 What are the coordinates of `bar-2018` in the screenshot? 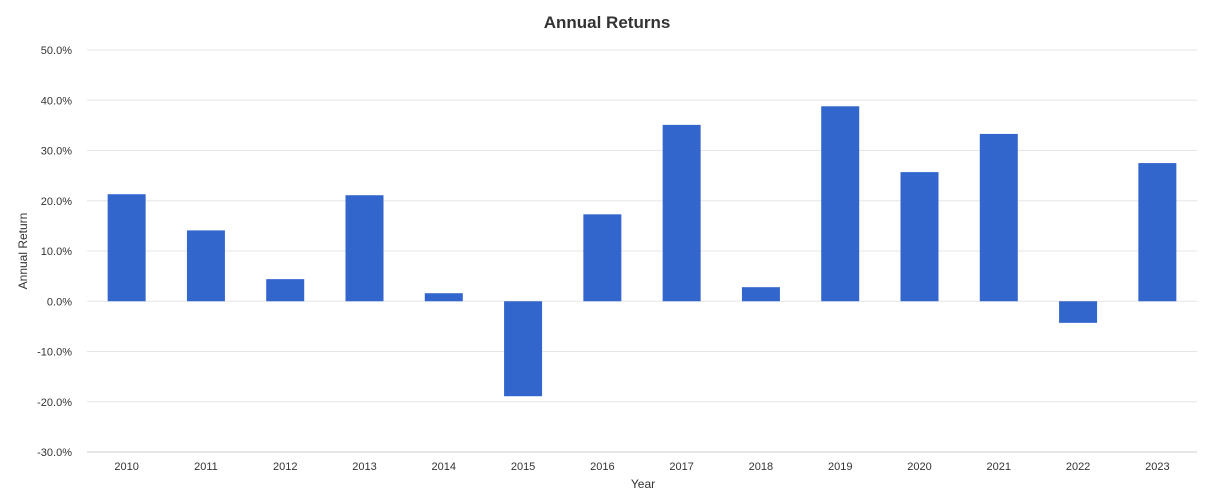 It's located at (760, 294).